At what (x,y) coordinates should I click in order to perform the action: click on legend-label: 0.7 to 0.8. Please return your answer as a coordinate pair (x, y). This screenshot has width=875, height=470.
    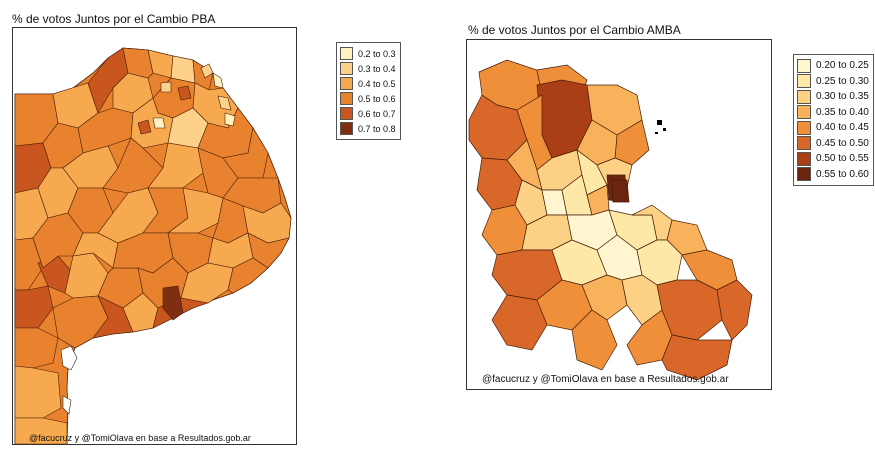
    Looking at the image, I should click on (377, 128).